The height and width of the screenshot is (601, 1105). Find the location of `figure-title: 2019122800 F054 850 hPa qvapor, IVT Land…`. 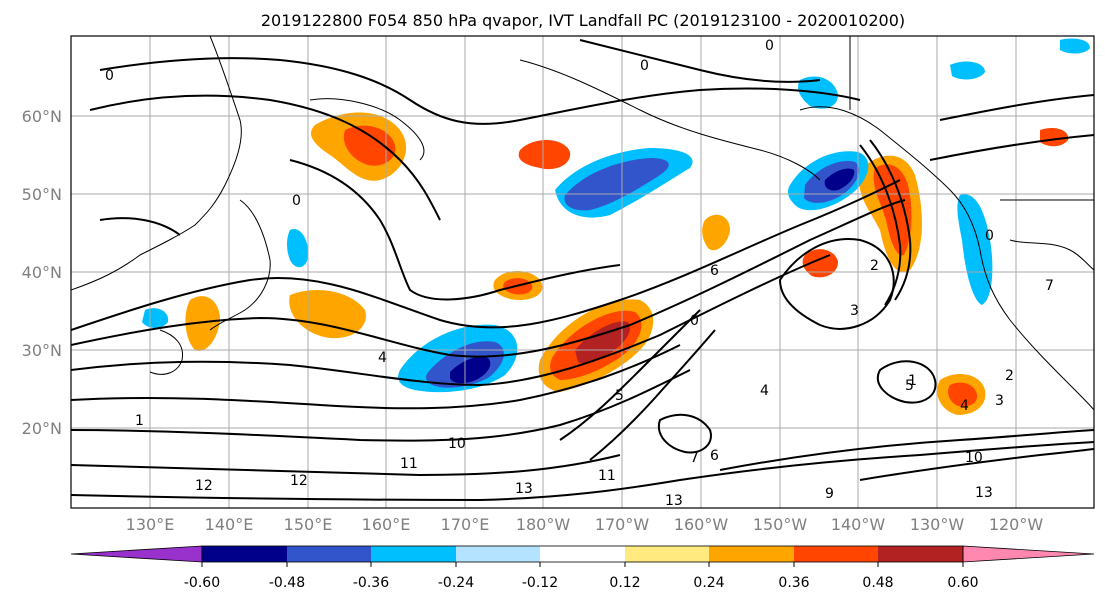

figure-title: 2019122800 F054 850 hPa qvapor, IVT Land… is located at coordinates (583, 20).